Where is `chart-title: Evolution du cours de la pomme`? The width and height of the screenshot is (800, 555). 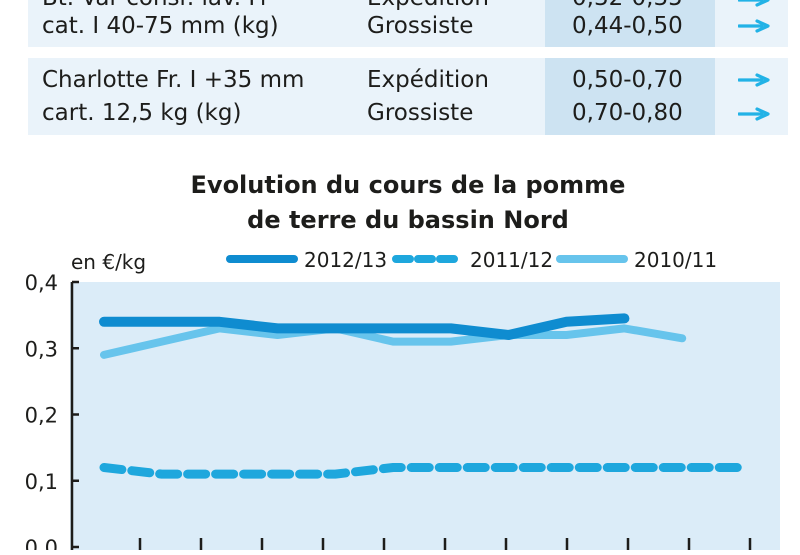
chart-title: Evolution du cours de la pomme is located at coordinates (408, 185).